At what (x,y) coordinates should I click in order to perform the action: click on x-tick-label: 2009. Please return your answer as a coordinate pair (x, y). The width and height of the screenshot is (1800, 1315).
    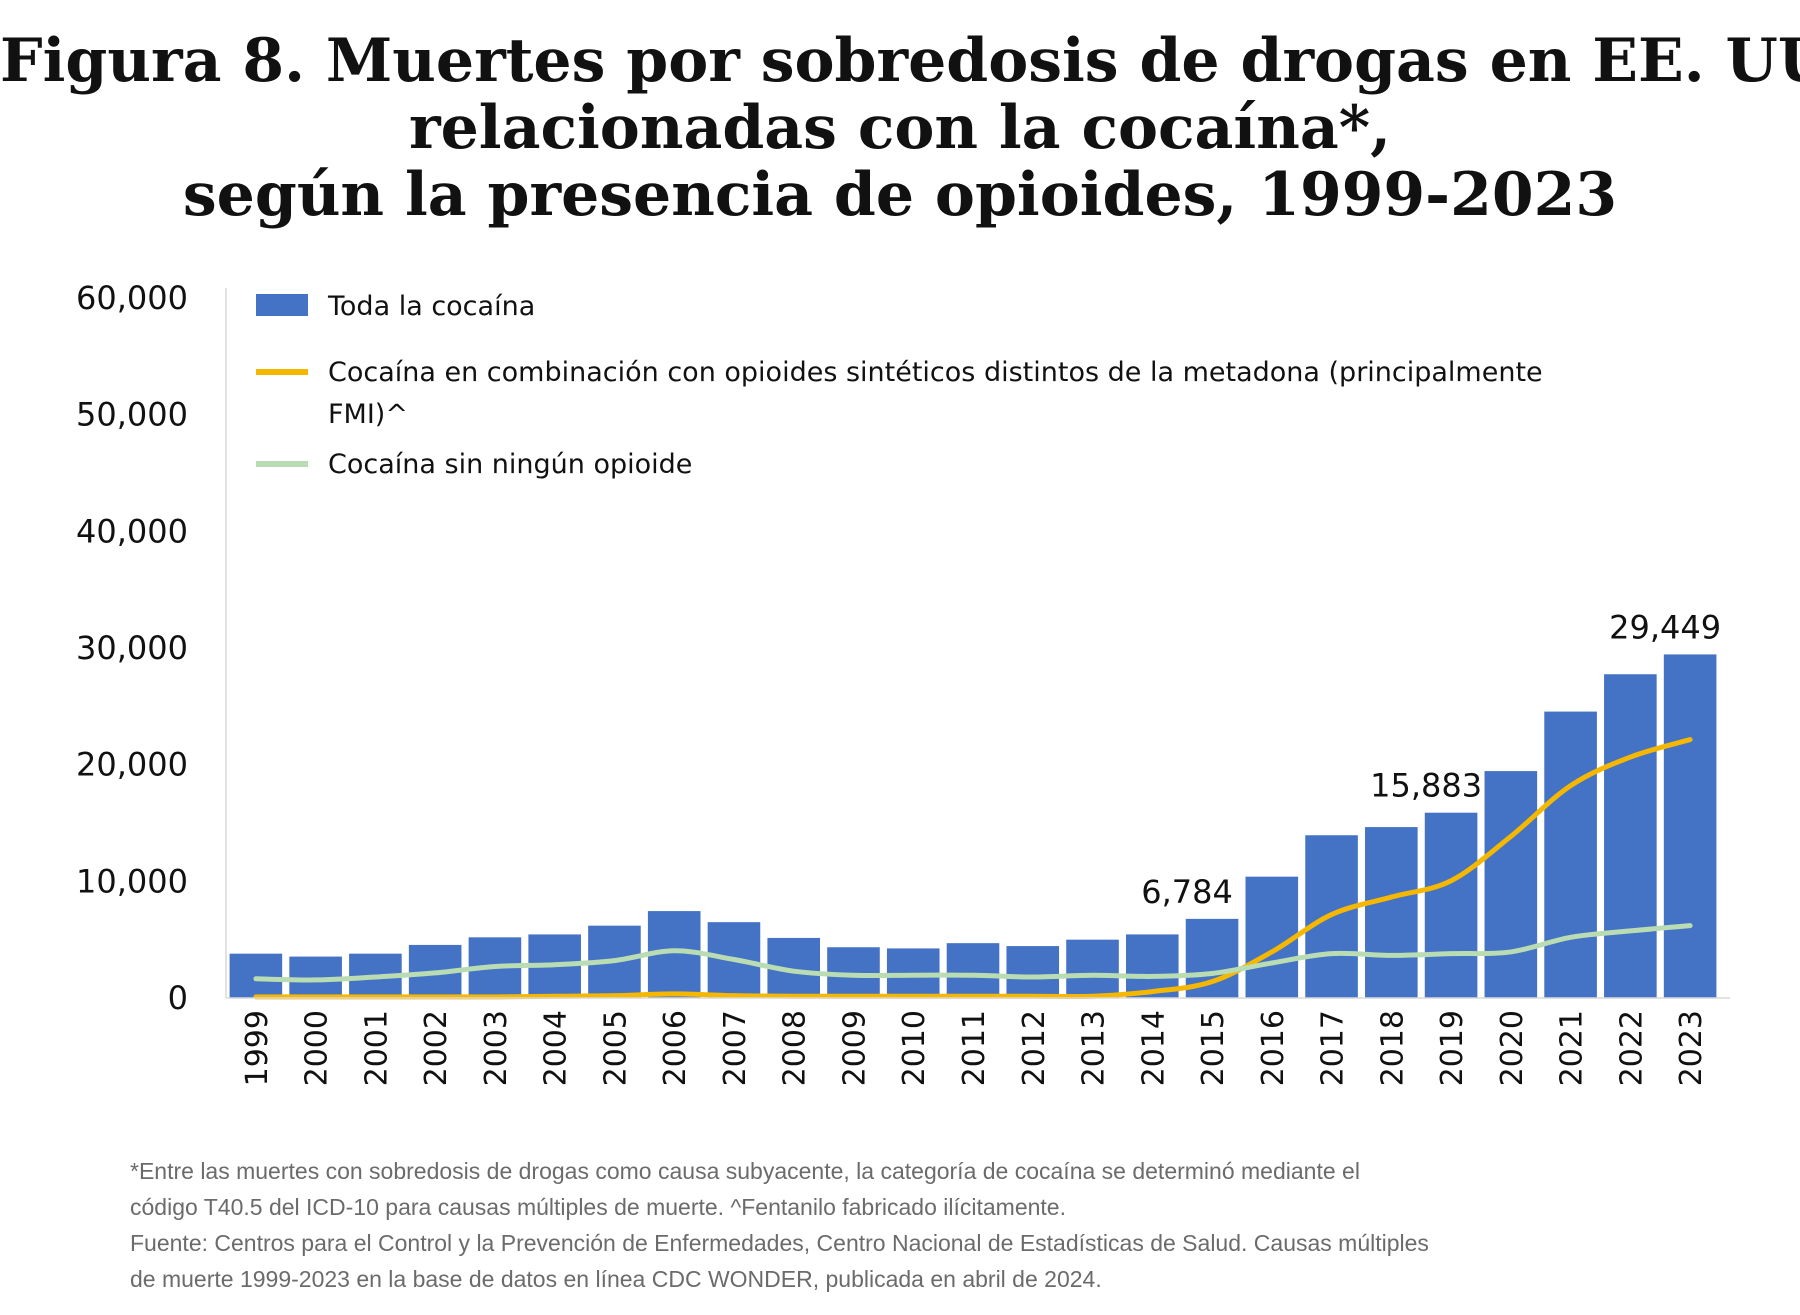
    Looking at the image, I should click on (854, 1048).